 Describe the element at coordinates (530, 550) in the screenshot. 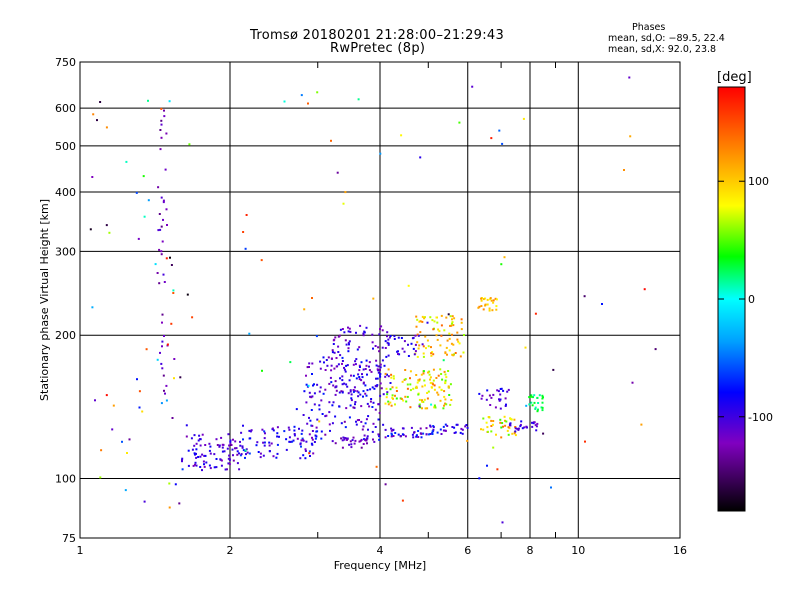

I see `x-tick-label: 8` at that location.